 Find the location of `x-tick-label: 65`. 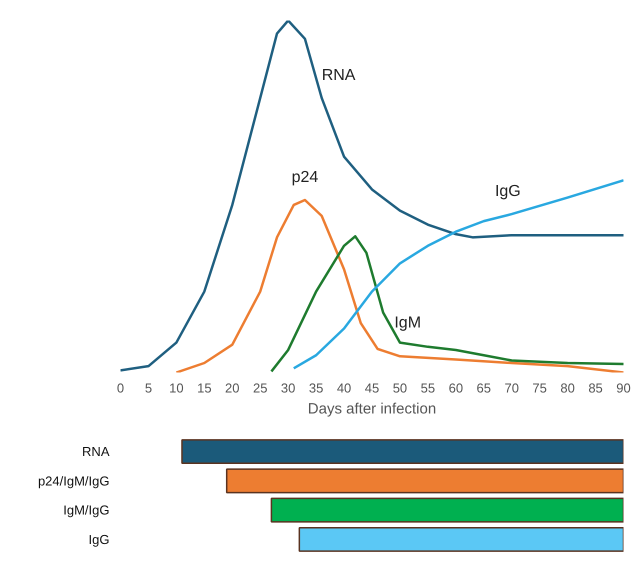

x-tick-label: 65 is located at coordinates (484, 388).